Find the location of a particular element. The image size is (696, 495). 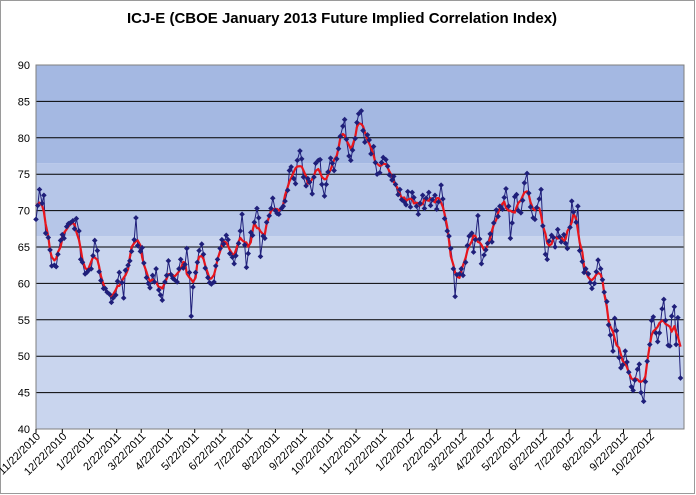

y-tick-label: 85 is located at coordinates (24, 102).